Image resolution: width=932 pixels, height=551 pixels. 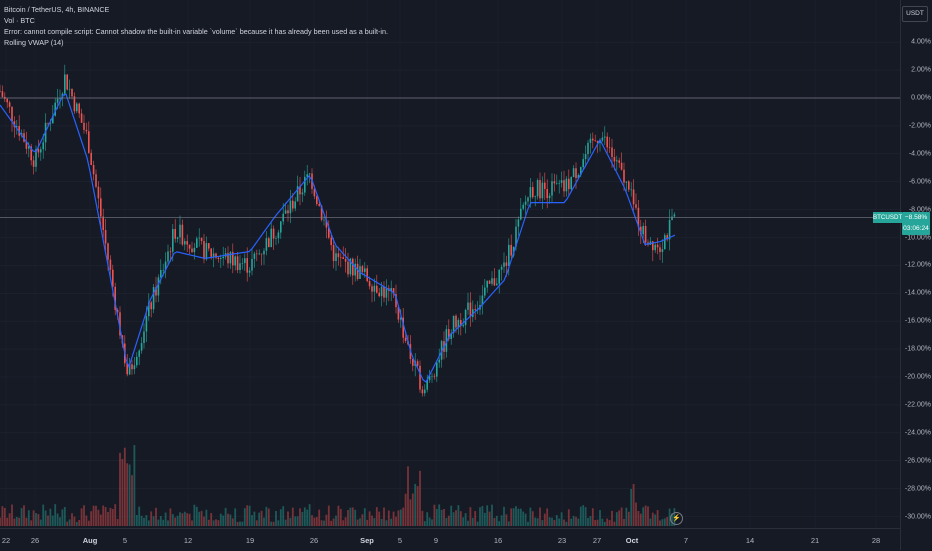 I want to click on volume-bars, so click(x=338, y=485).